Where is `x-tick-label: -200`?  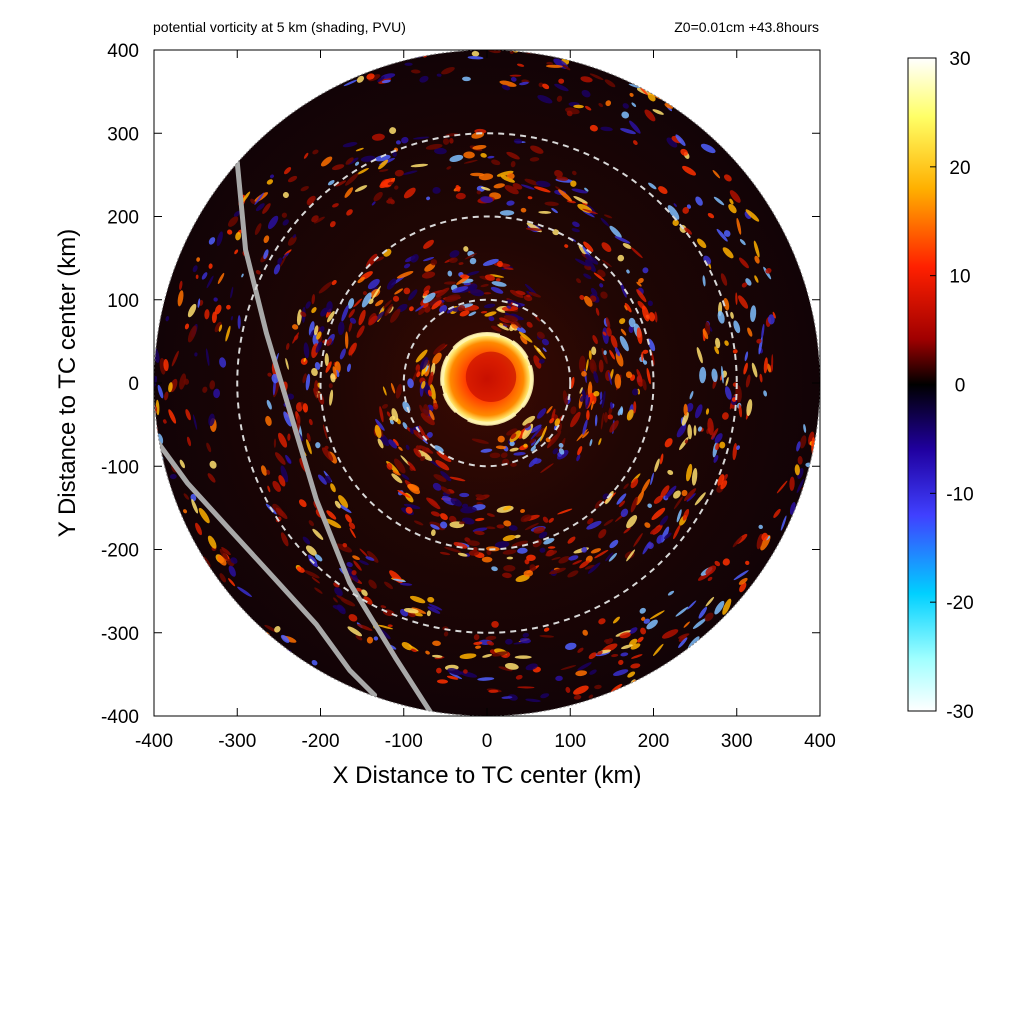
x-tick-label: -200 is located at coordinates (320, 741).